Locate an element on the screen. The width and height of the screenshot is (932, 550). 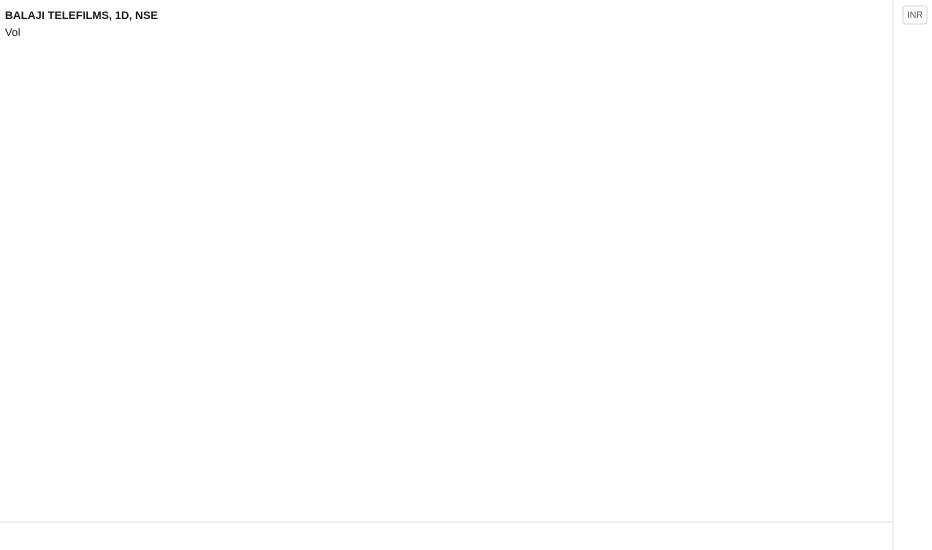
currency-button is located at coordinates (915, 15).